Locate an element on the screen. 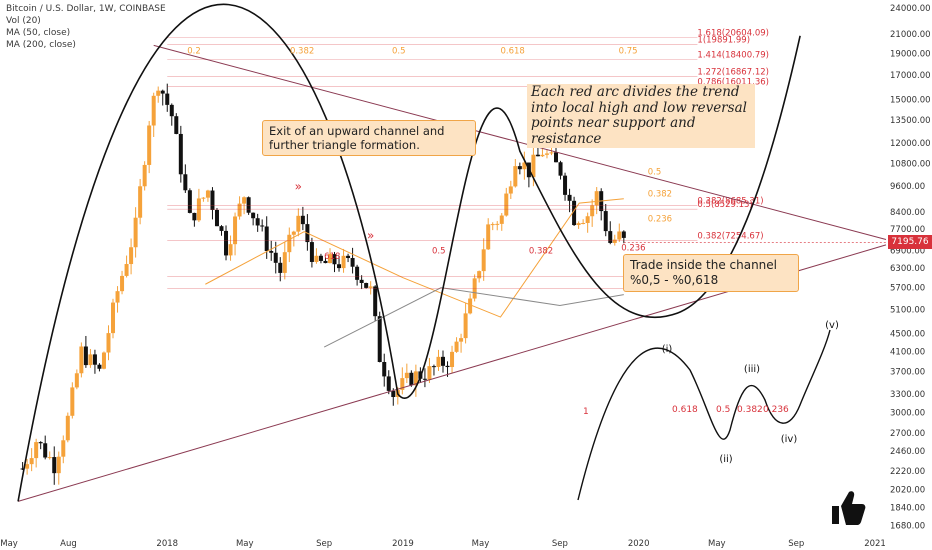 The width and height of the screenshot is (932, 550). y-tick-label: 2020.00 is located at coordinates (907, 490).